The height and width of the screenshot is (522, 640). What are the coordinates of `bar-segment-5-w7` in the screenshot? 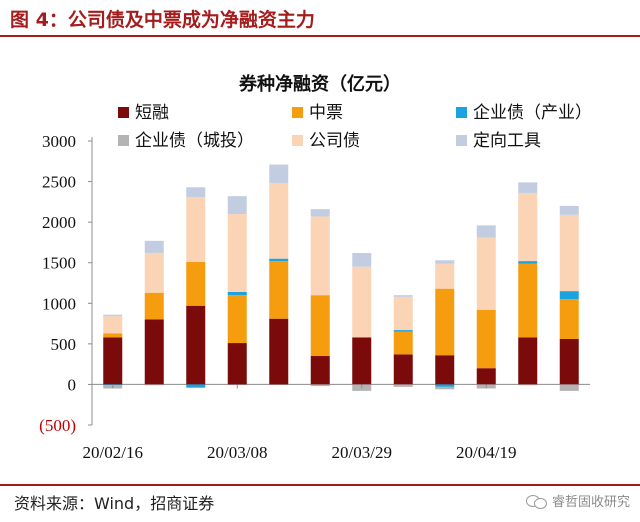 It's located at (362, 302).